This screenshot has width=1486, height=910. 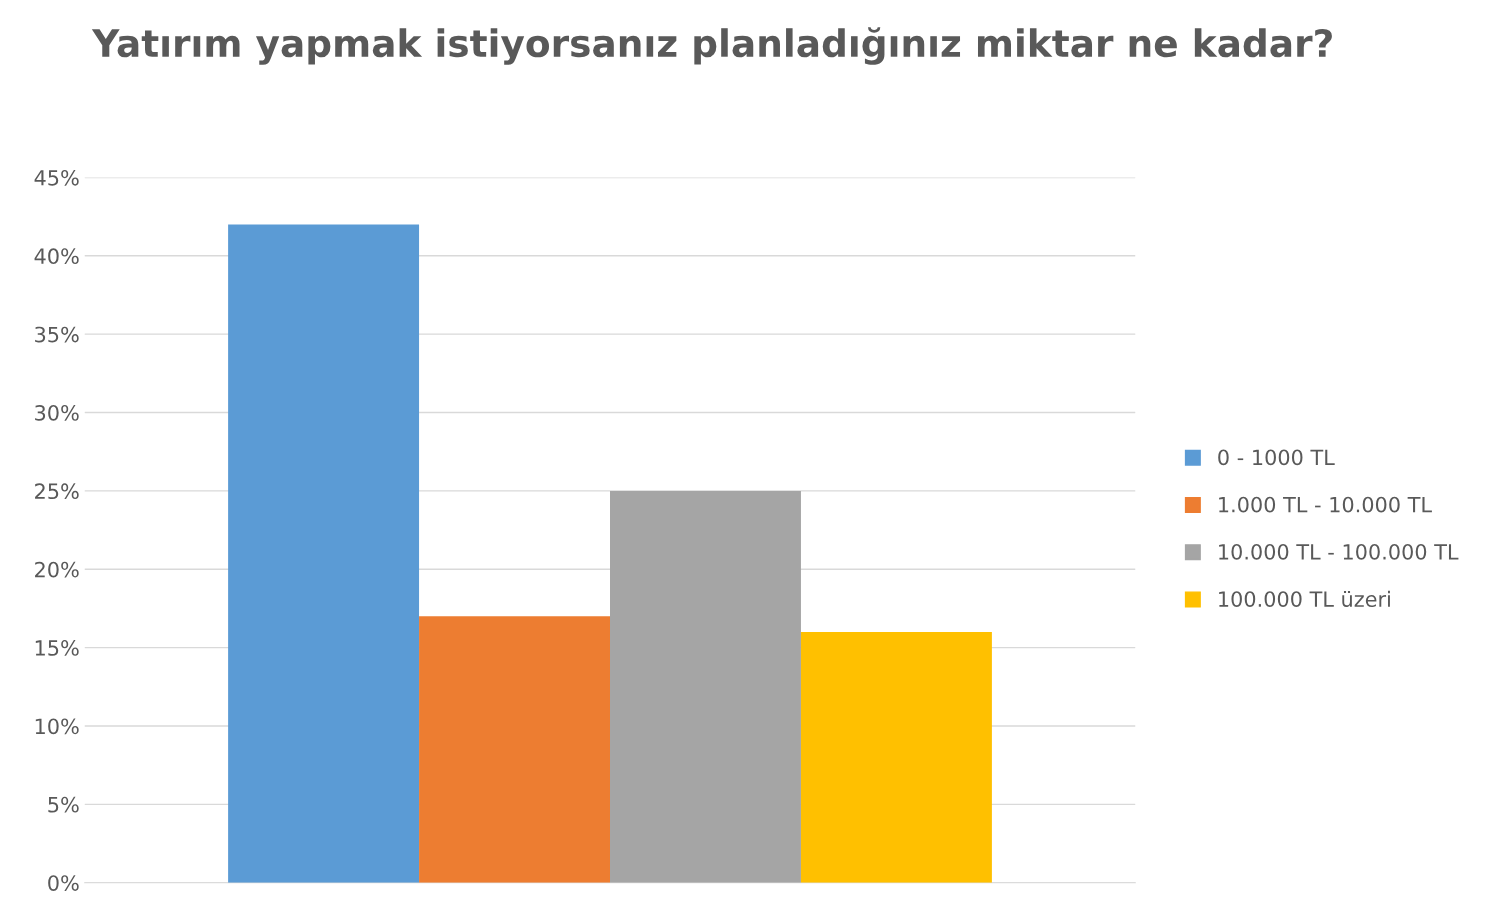 I want to click on y-tick-label: 15%, so click(x=57, y=648).